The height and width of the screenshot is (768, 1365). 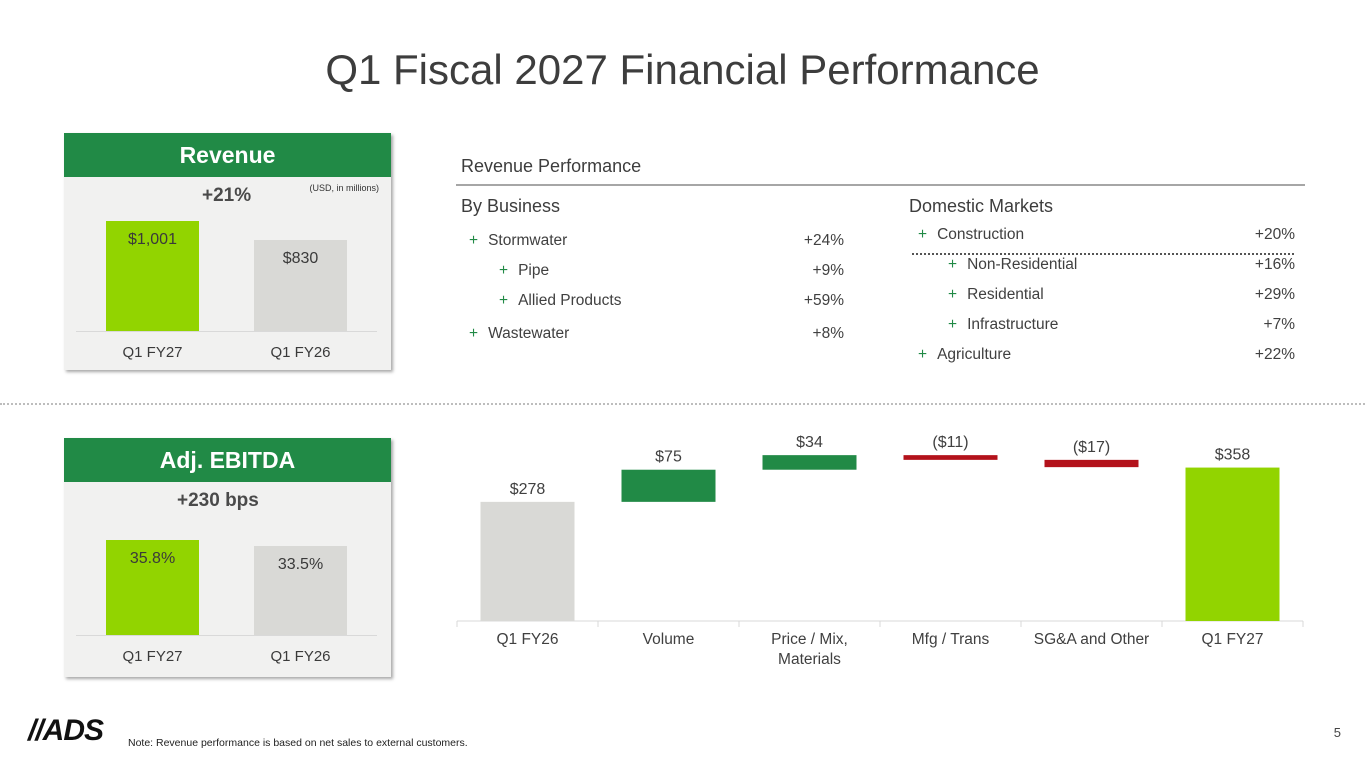 I want to click on domestic-markets-row-3: + Infrastructure, so click(x=1003, y=325).